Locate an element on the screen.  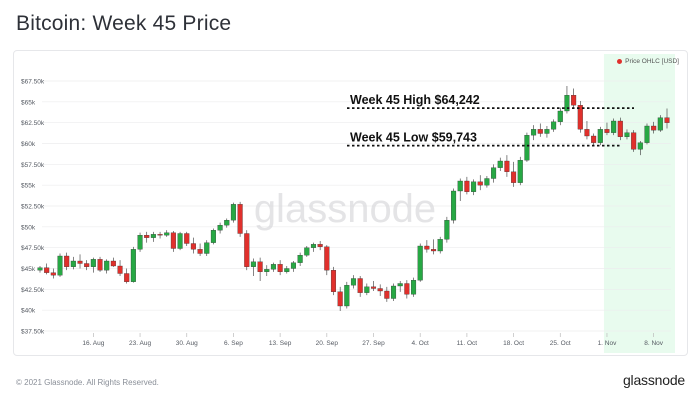
x-tick-label: 30. Aug is located at coordinates (187, 343).